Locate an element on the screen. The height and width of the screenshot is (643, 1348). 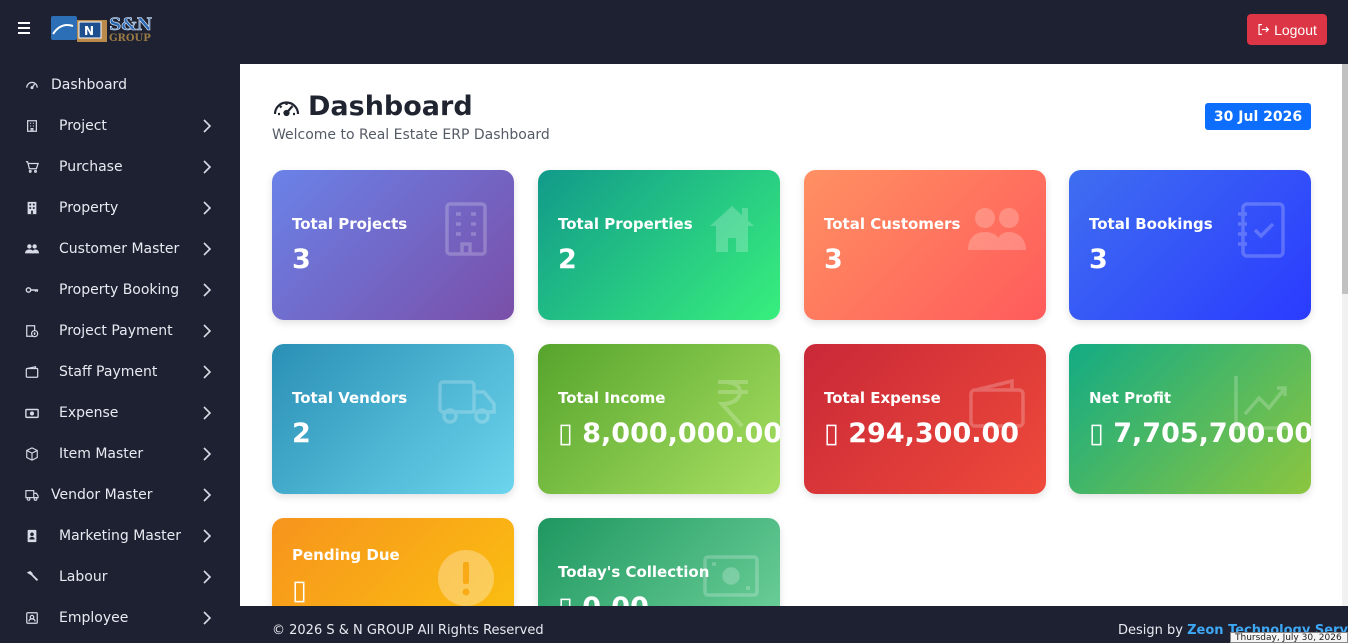
sidebar-item-customer-master: Customer Master is located at coordinates (120, 248).